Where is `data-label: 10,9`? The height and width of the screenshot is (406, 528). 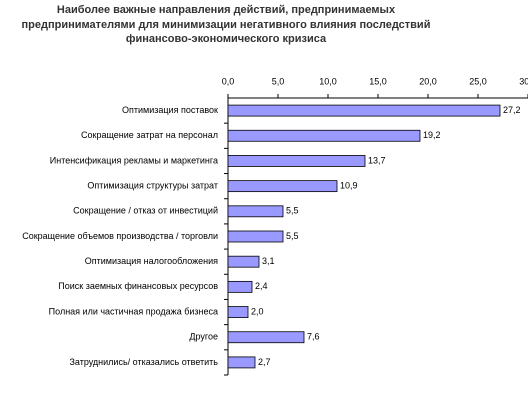
data-label: 10,9 is located at coordinates (349, 186).